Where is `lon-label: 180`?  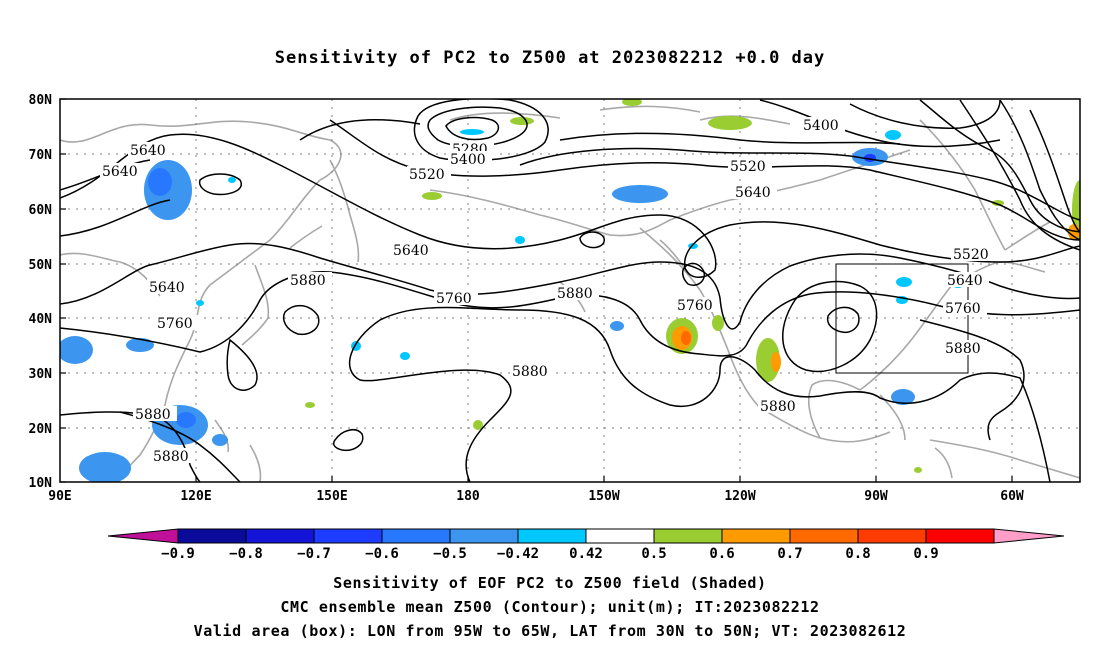
lon-label: 180 is located at coordinates (468, 496).